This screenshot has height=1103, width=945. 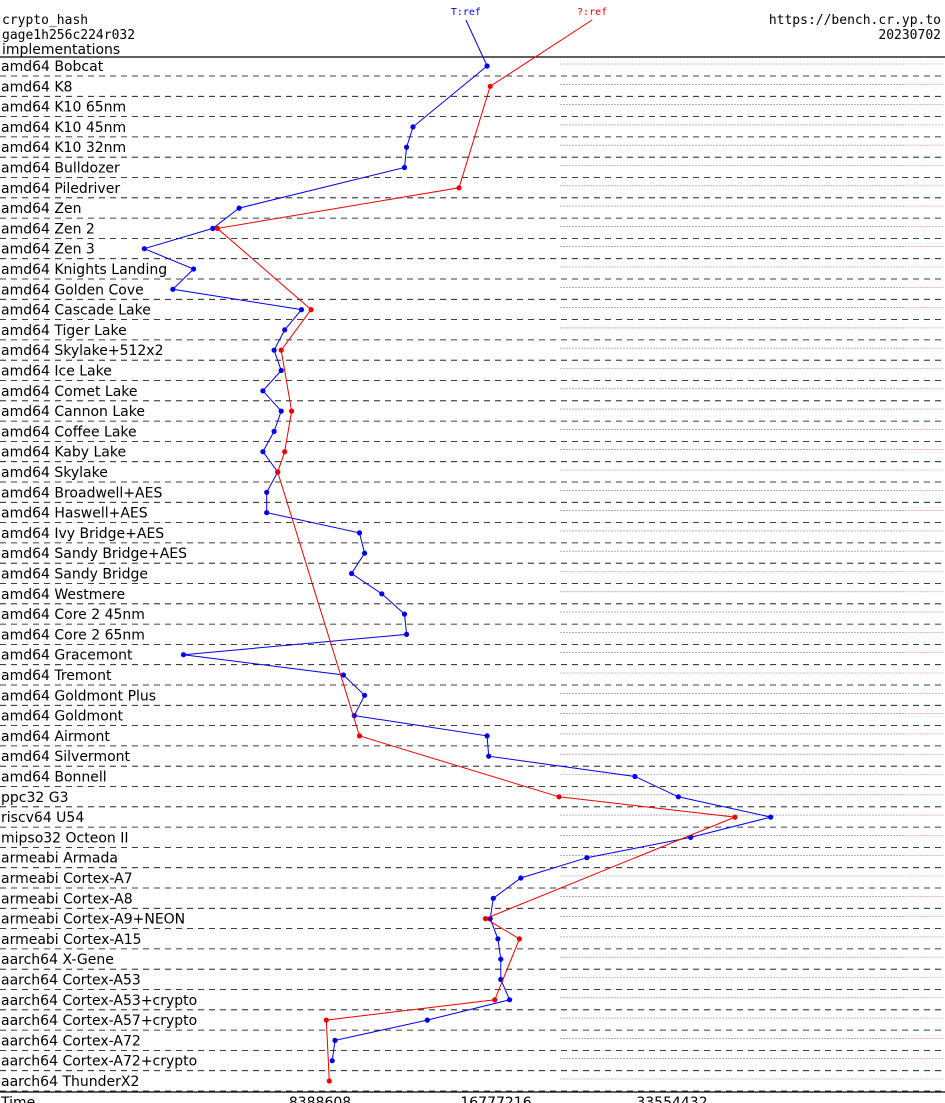 I want to click on category-label: amd64 Zen 3, so click(x=48, y=250).